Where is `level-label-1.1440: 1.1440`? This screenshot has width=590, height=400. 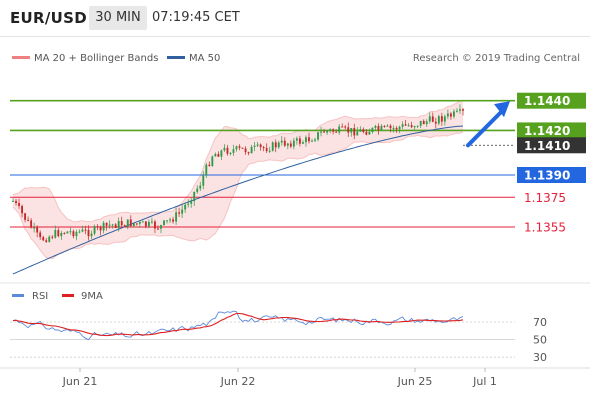
level-label-1.1440: 1.1440 is located at coordinates (547, 101).